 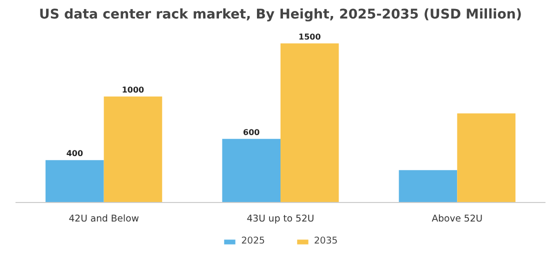 What do you see at coordinates (253, 241) in the screenshot?
I see `legend-label: 2025` at bounding box center [253, 241].